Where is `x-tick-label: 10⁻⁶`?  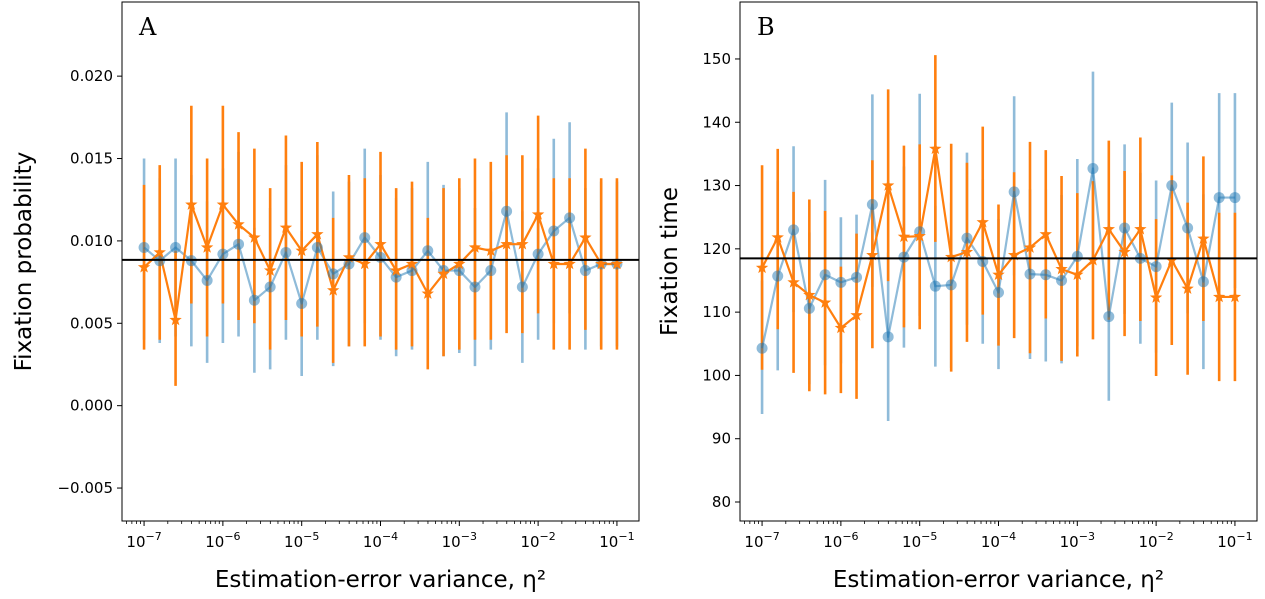 x-tick-label: 10⁻⁶ is located at coordinates (222, 540).